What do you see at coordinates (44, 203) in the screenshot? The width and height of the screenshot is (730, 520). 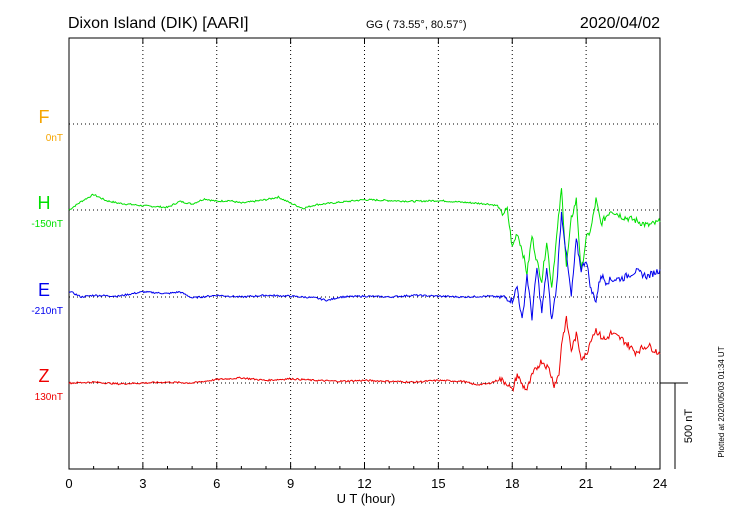 I see `channel-label-h: H` at bounding box center [44, 203].